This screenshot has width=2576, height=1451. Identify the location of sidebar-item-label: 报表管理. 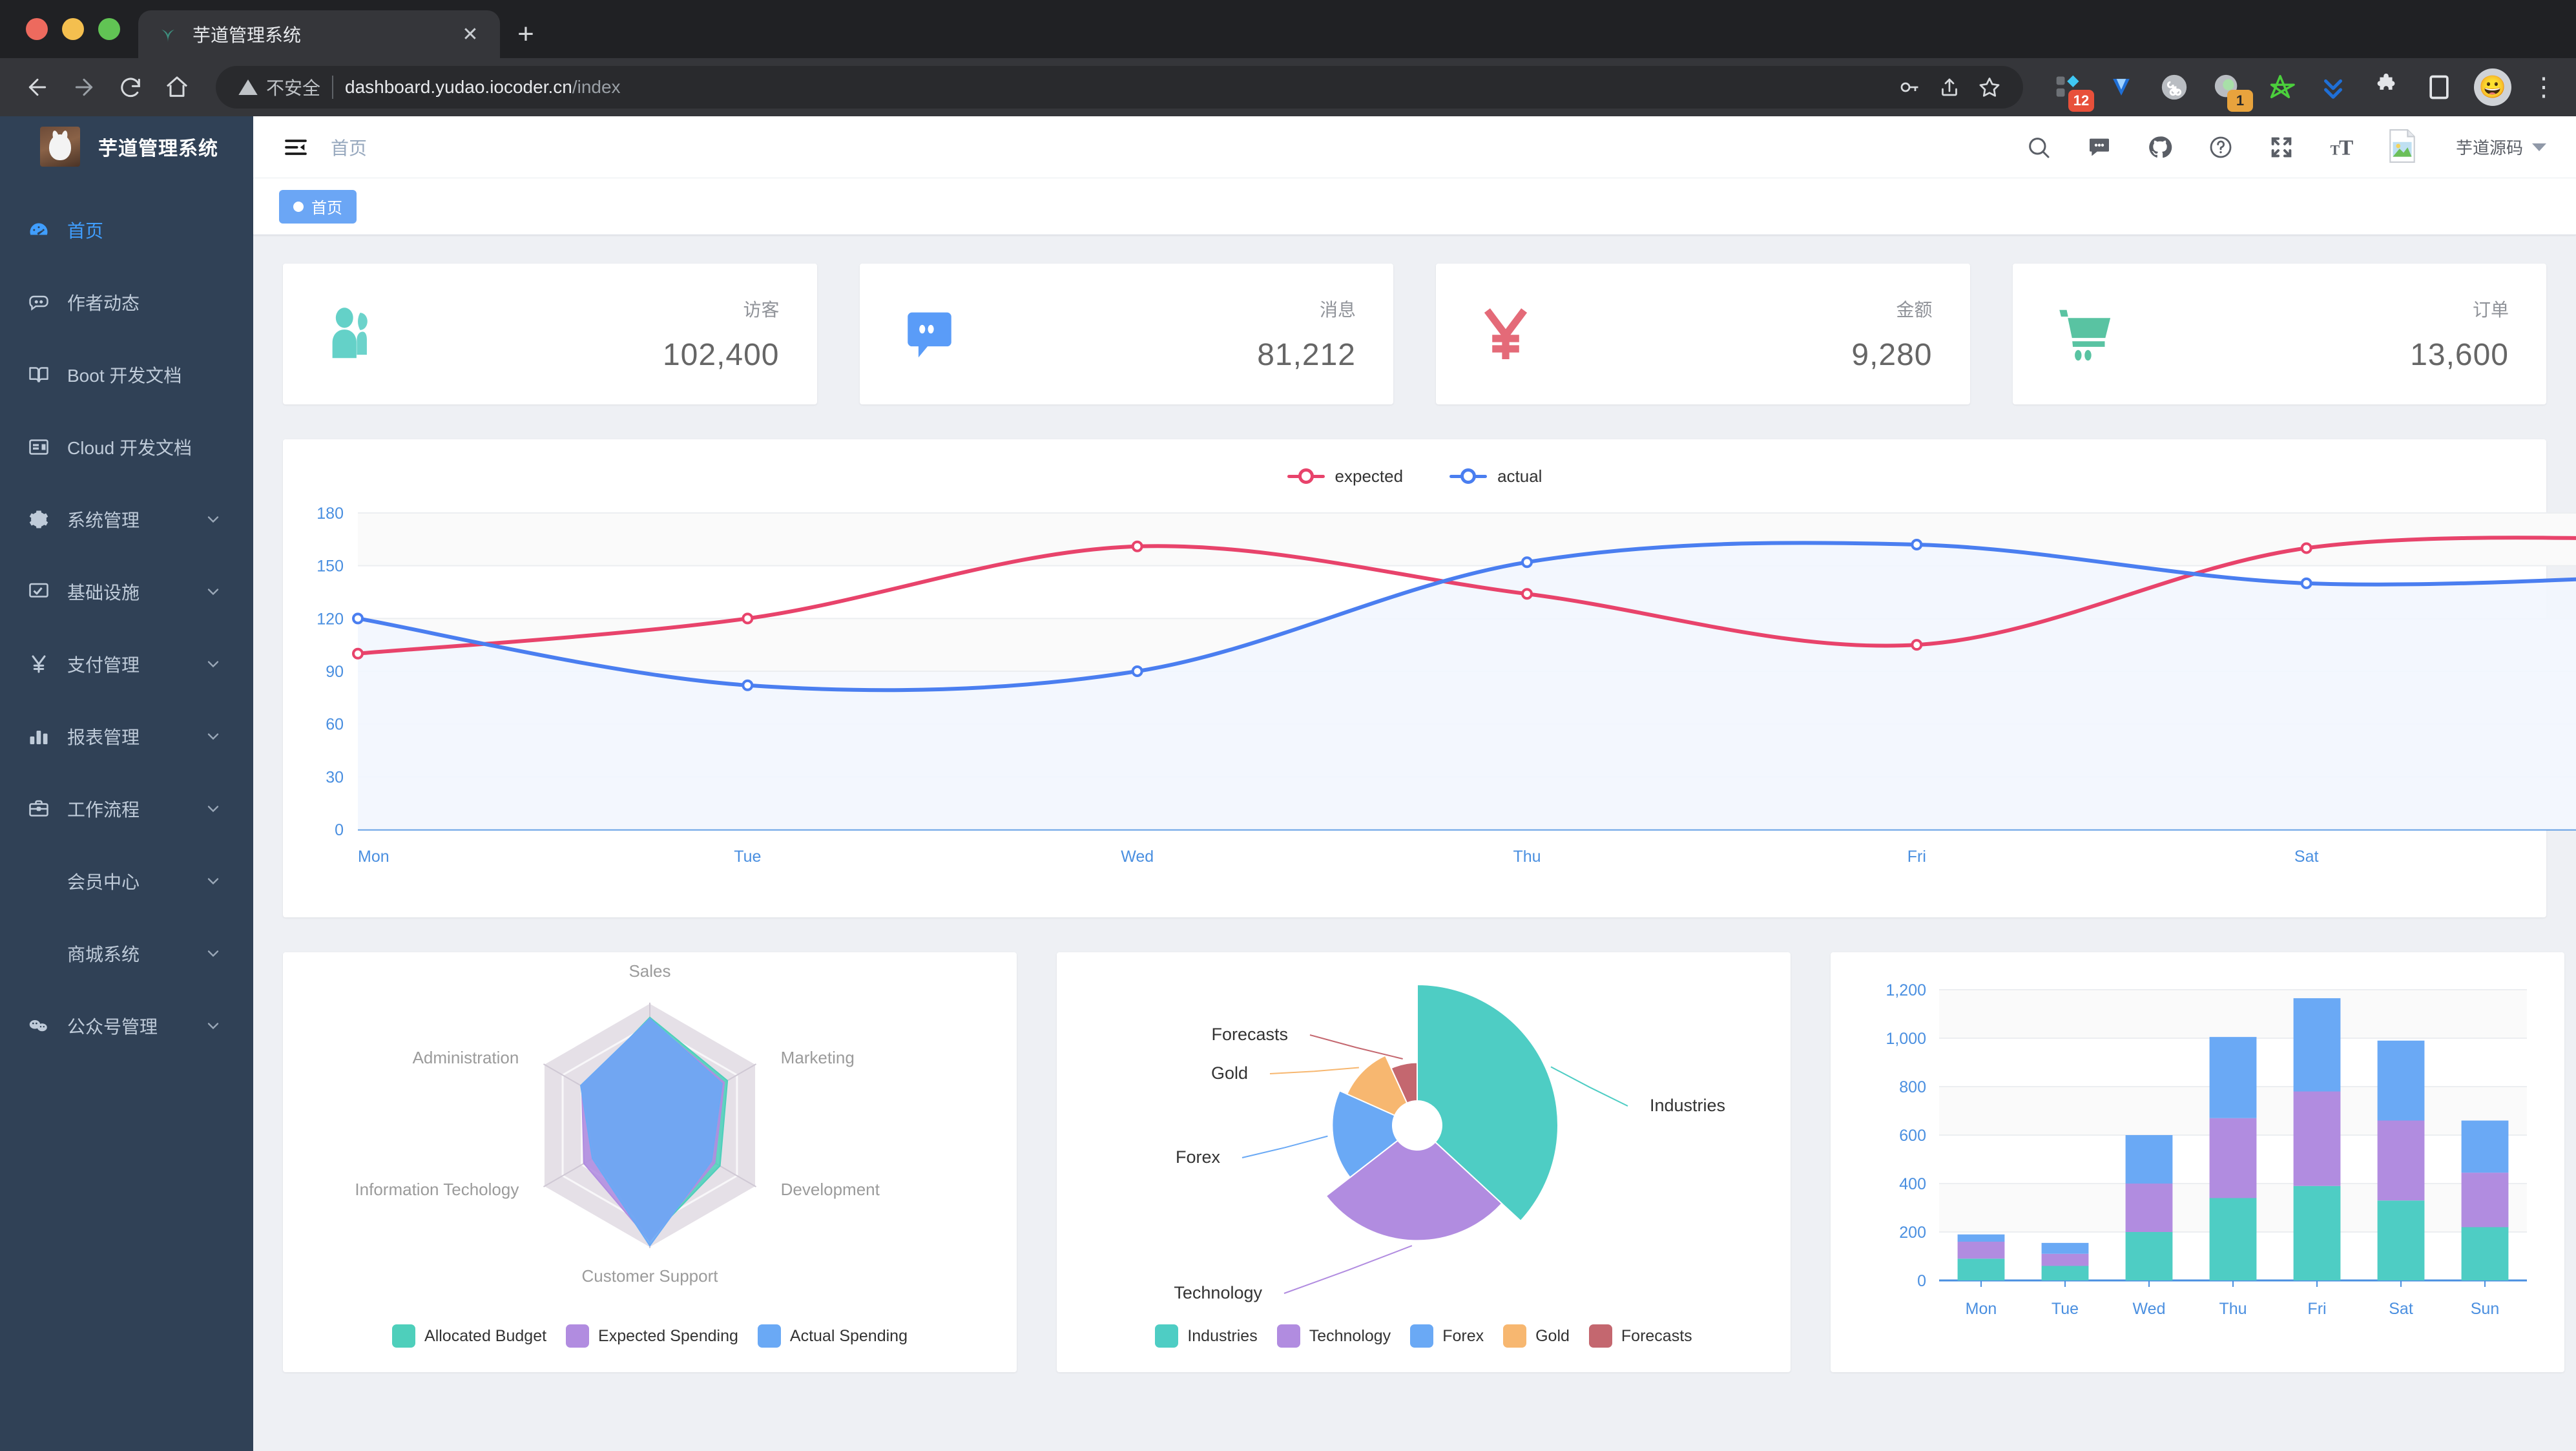
(103, 737).